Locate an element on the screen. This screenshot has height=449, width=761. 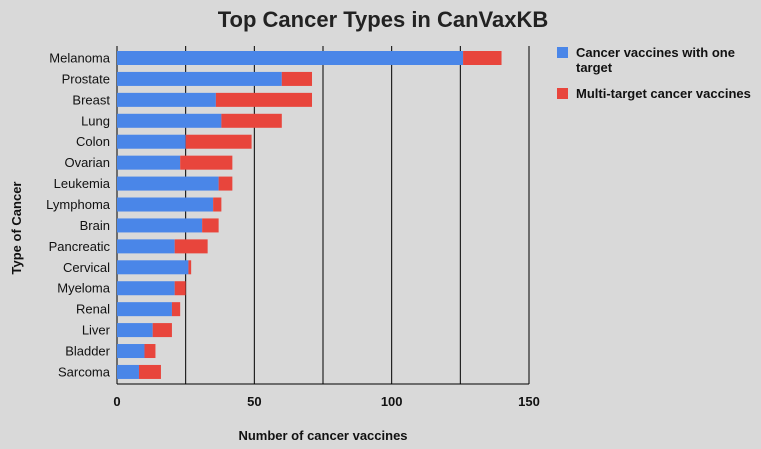
legend-label: Cancer vaccines with one is located at coordinates (655, 52).